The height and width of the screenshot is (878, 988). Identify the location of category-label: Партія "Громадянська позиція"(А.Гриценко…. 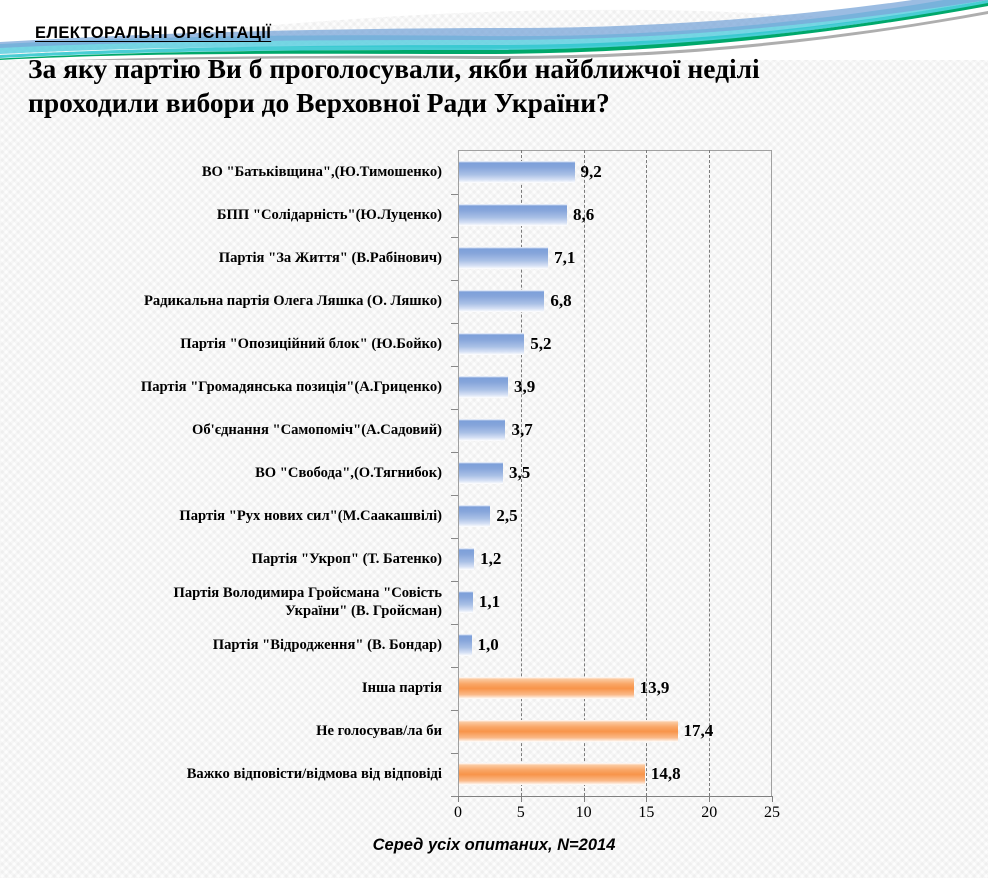
(291, 387).